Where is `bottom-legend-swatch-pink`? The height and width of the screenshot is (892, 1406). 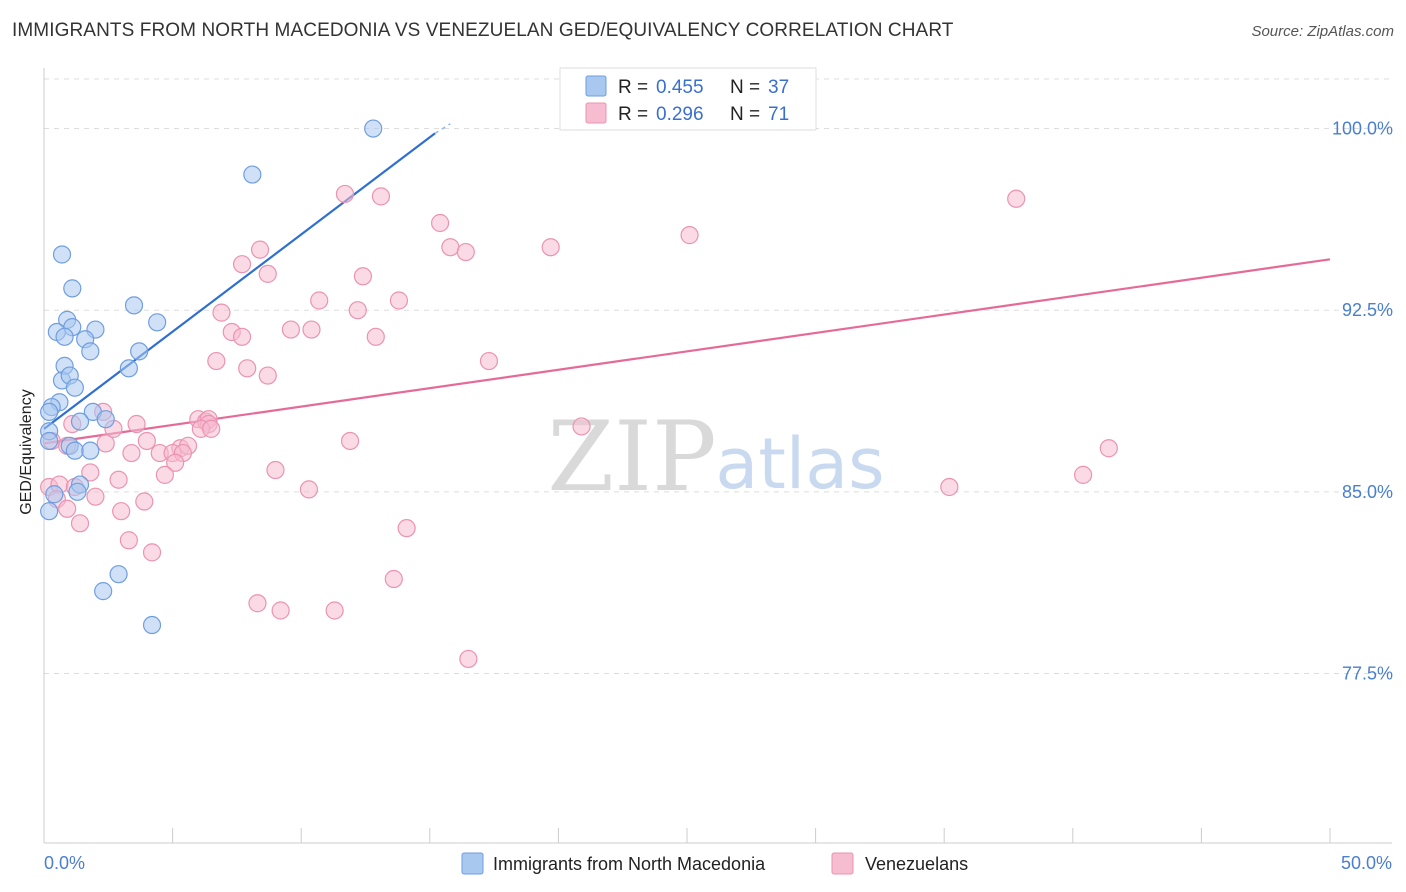
bottom-legend-swatch-pink is located at coordinates (842, 863).